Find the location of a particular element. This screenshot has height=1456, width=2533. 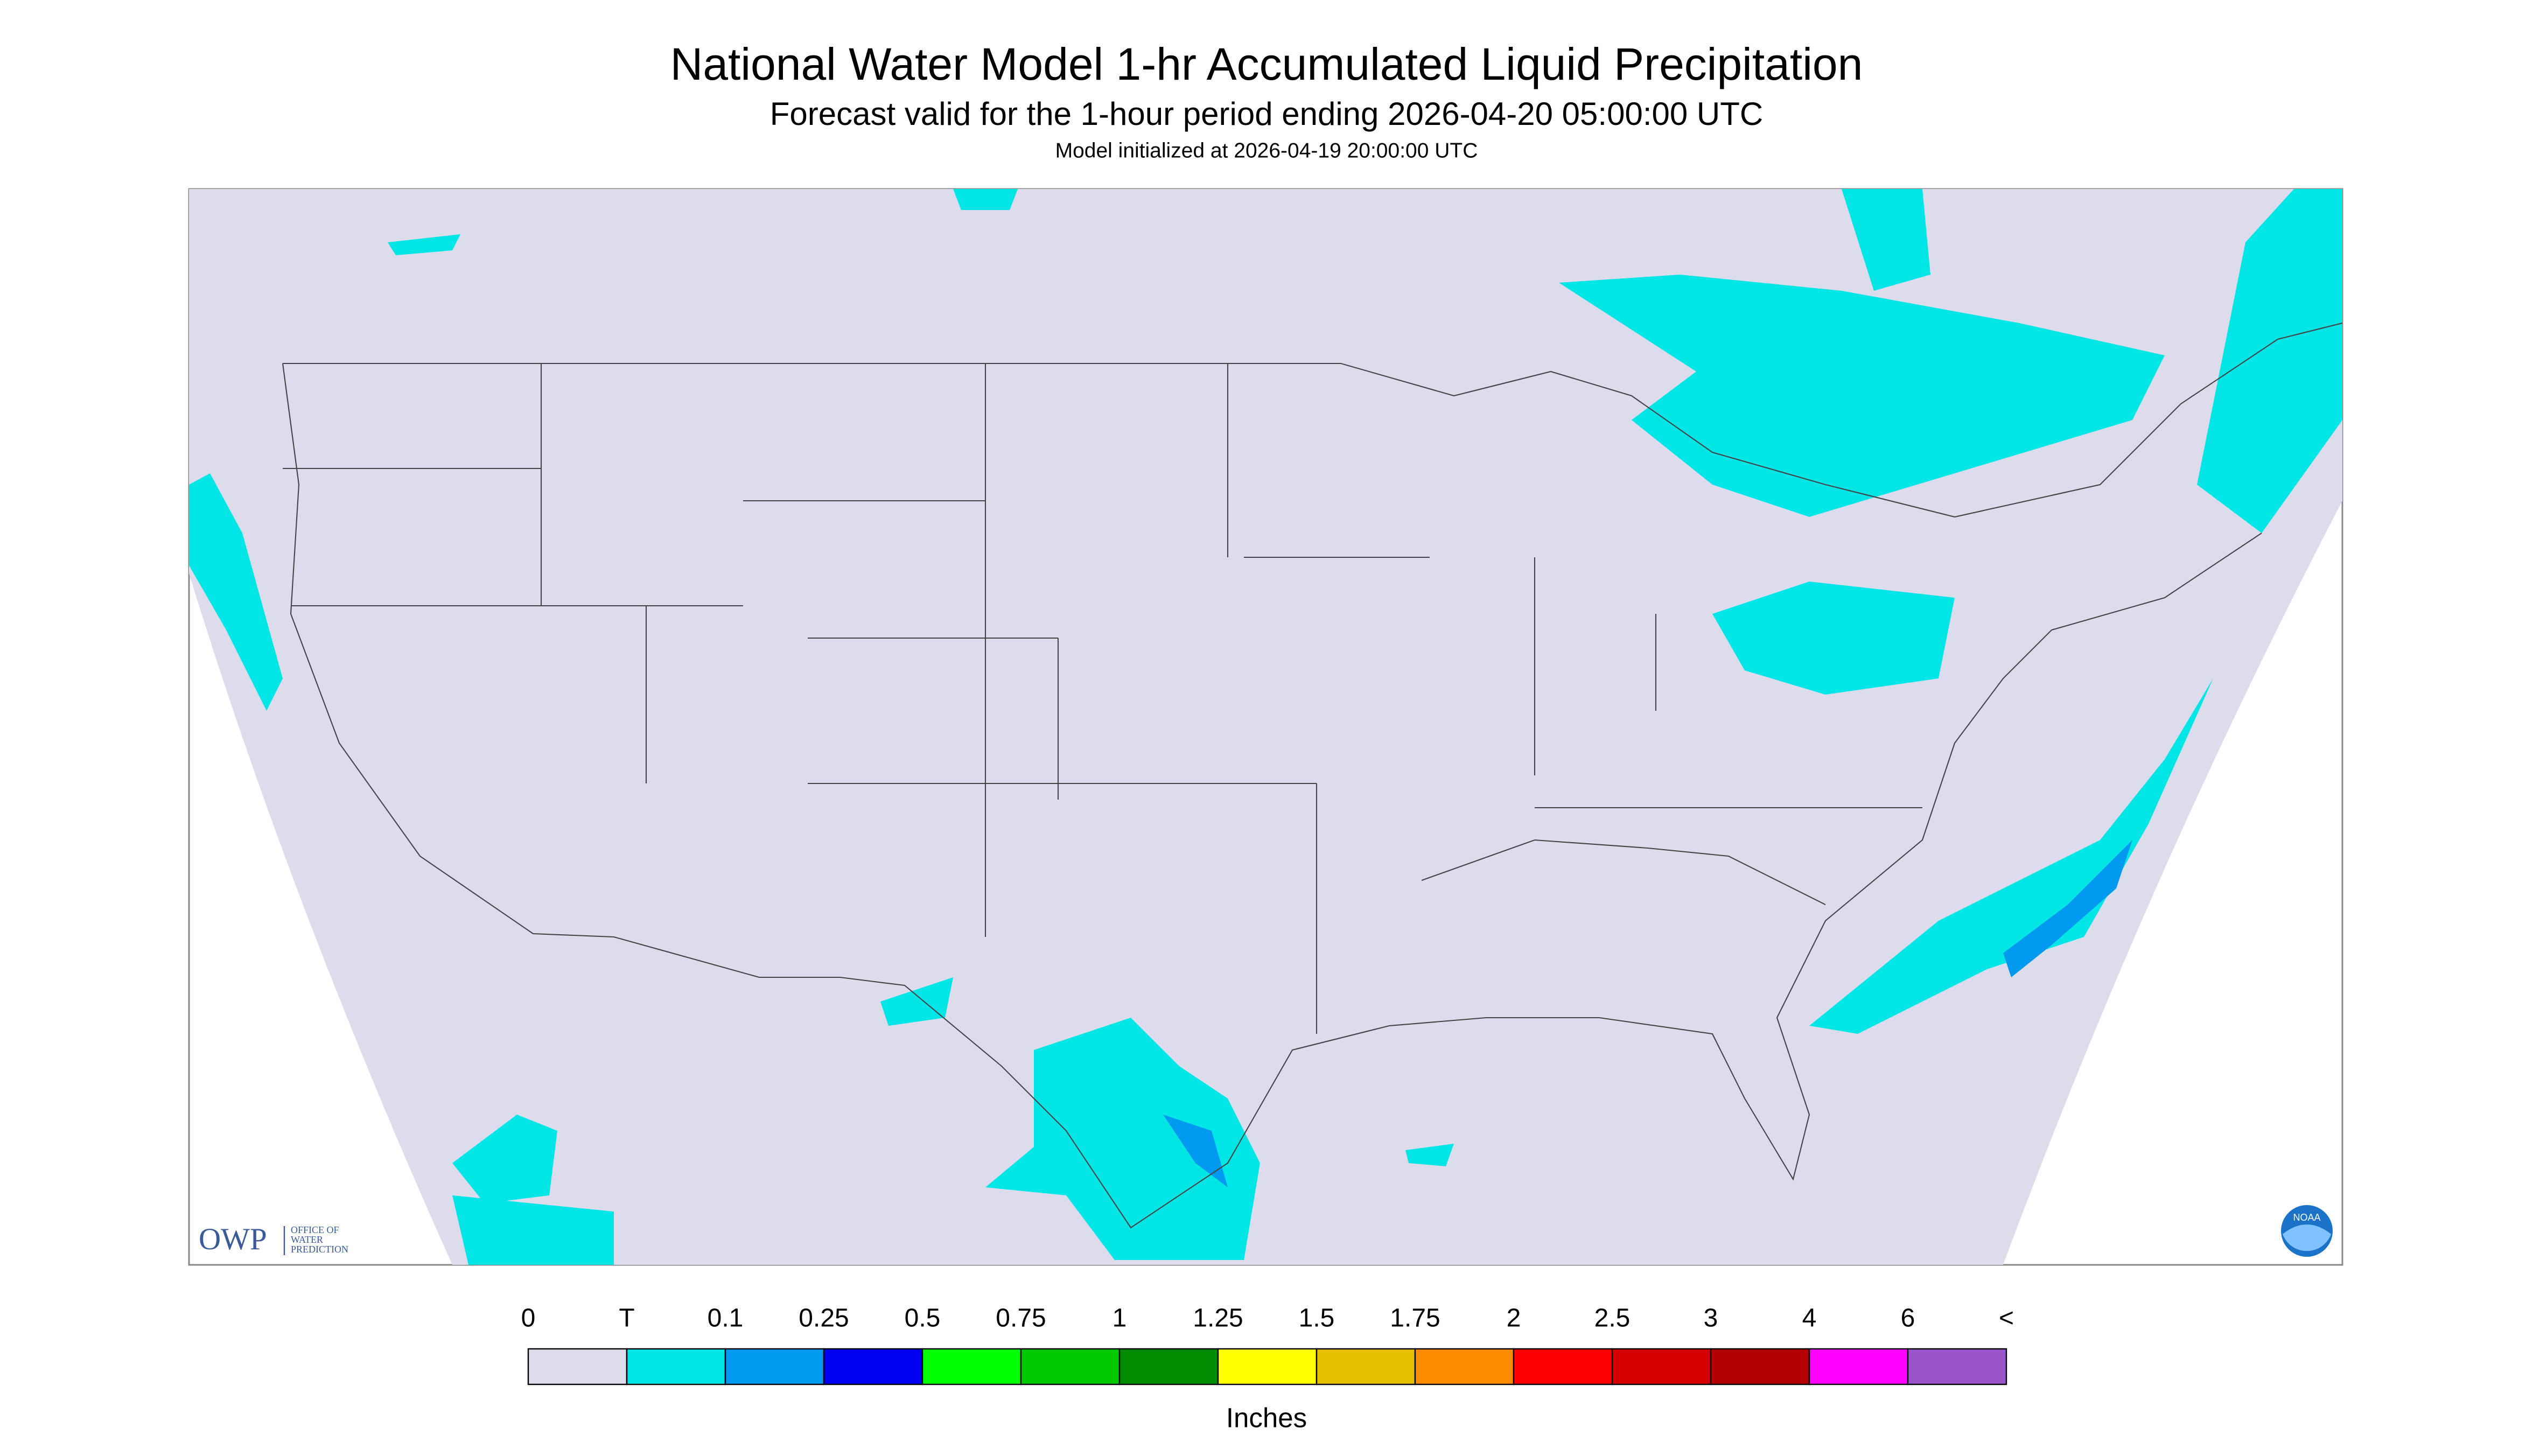

precip-heavy is located at coordinates (1648, 1014).